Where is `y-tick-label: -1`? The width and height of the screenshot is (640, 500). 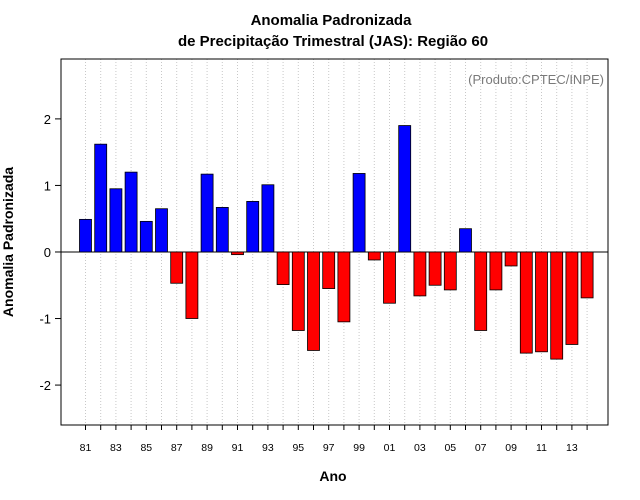
y-tick-label: -1 is located at coordinates (45, 319).